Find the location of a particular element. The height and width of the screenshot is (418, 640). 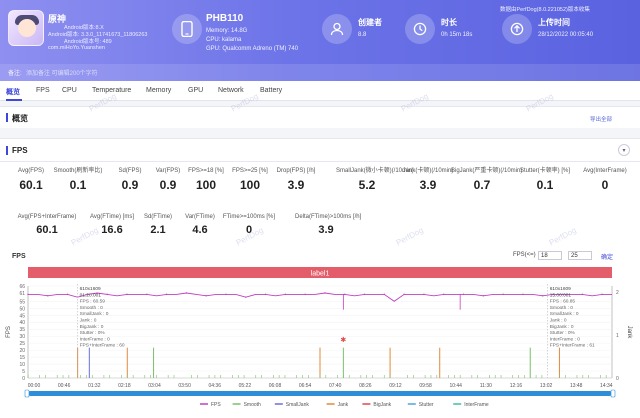

fps-min-input: 18 is located at coordinates (550, 255).